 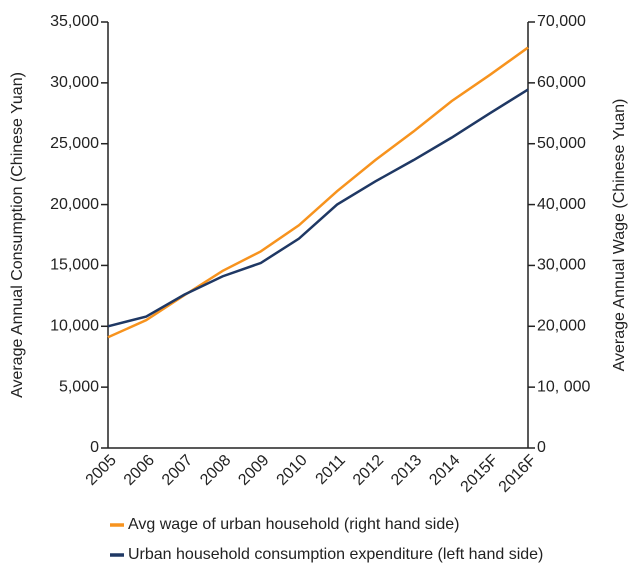 What do you see at coordinates (292, 470) in the screenshot?
I see `x-tick-label: 2010` at bounding box center [292, 470].